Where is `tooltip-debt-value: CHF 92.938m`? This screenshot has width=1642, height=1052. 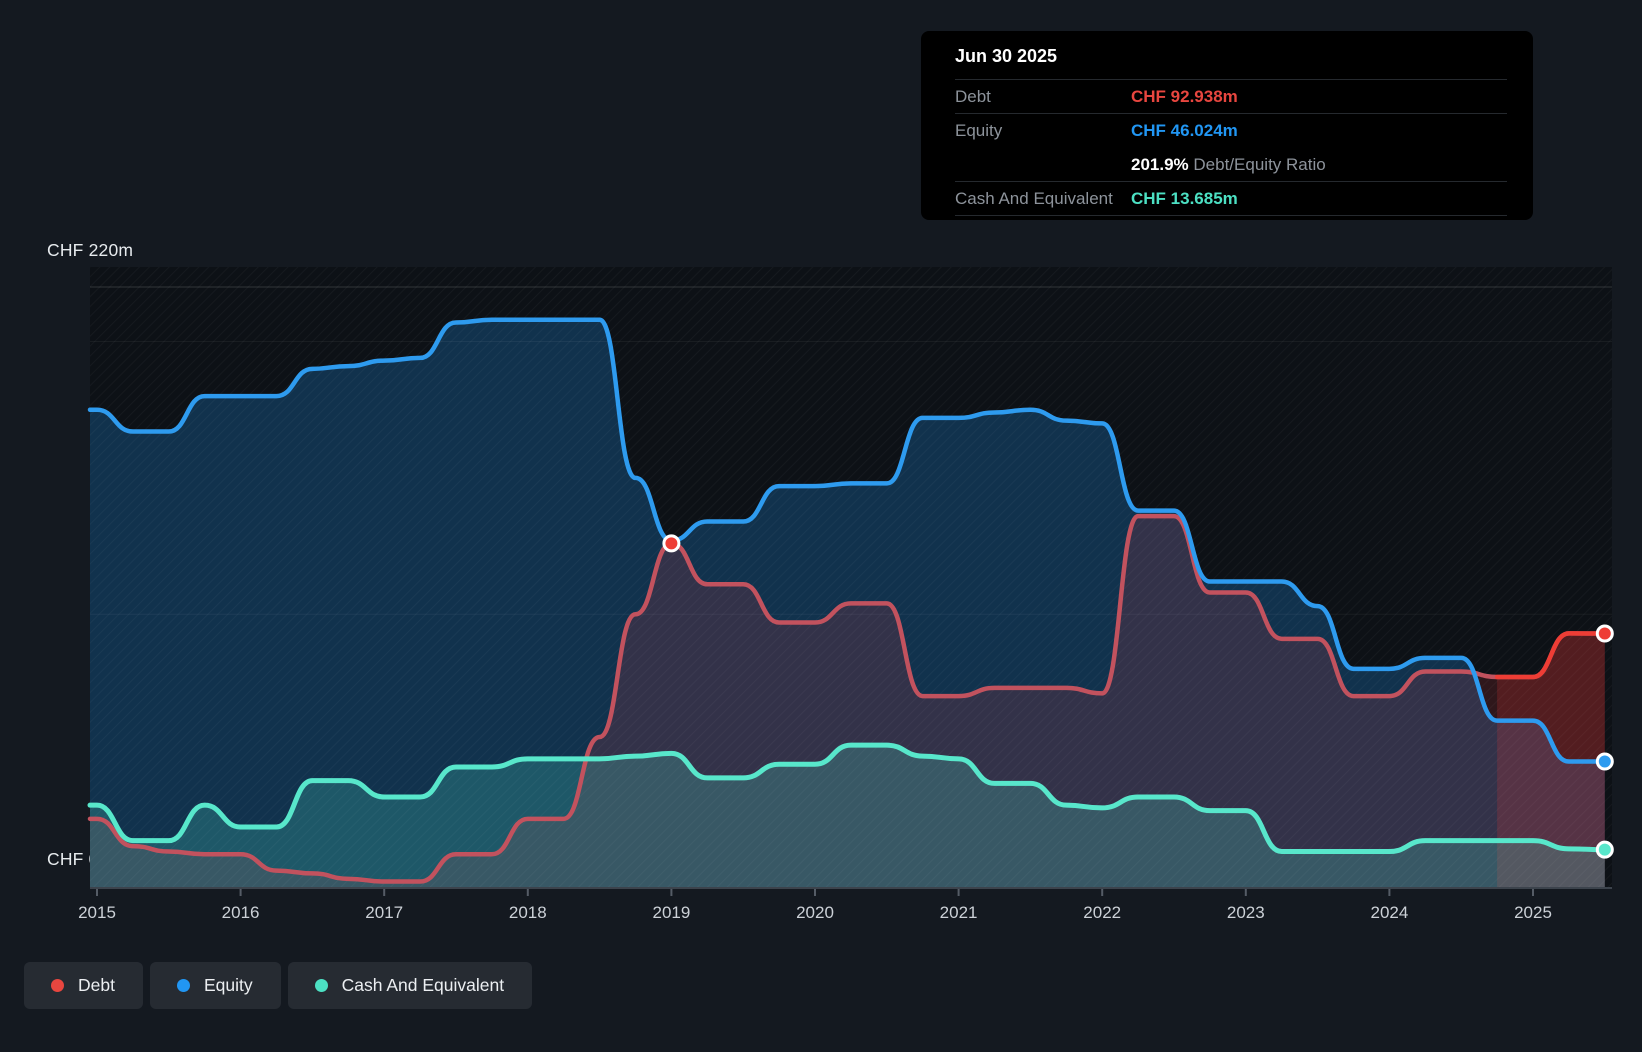
tooltip-debt-value: CHF 92.938m is located at coordinates (1184, 96).